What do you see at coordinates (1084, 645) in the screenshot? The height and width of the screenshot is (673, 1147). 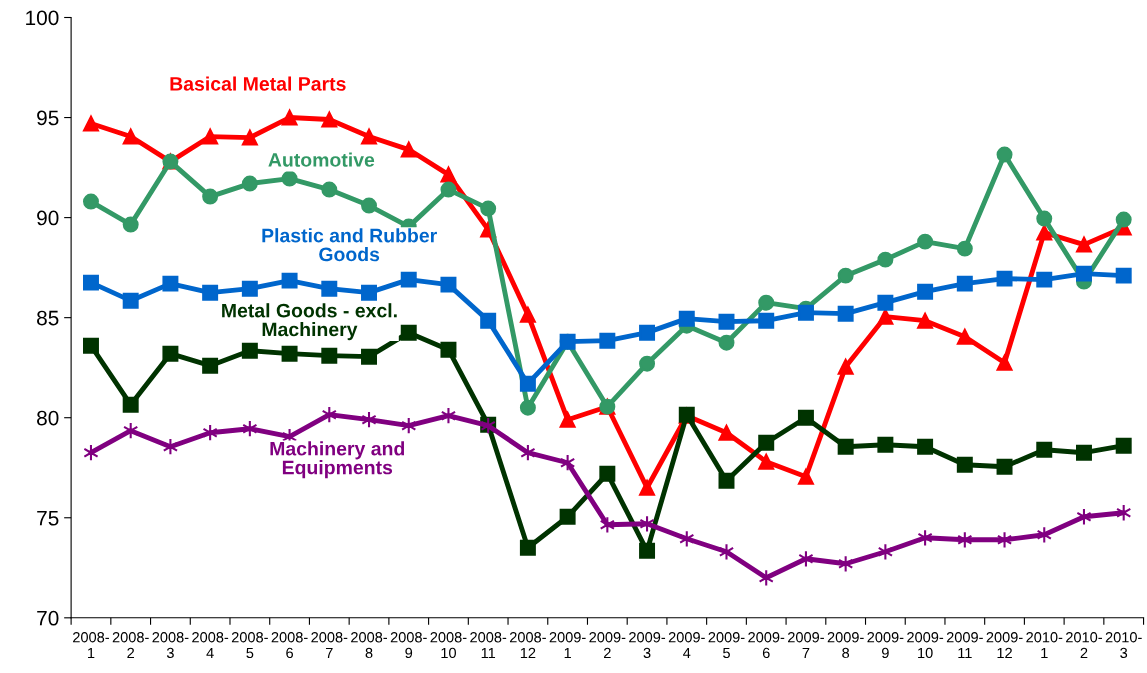 I see `x-tick-label: 2010- 2` at bounding box center [1084, 645].